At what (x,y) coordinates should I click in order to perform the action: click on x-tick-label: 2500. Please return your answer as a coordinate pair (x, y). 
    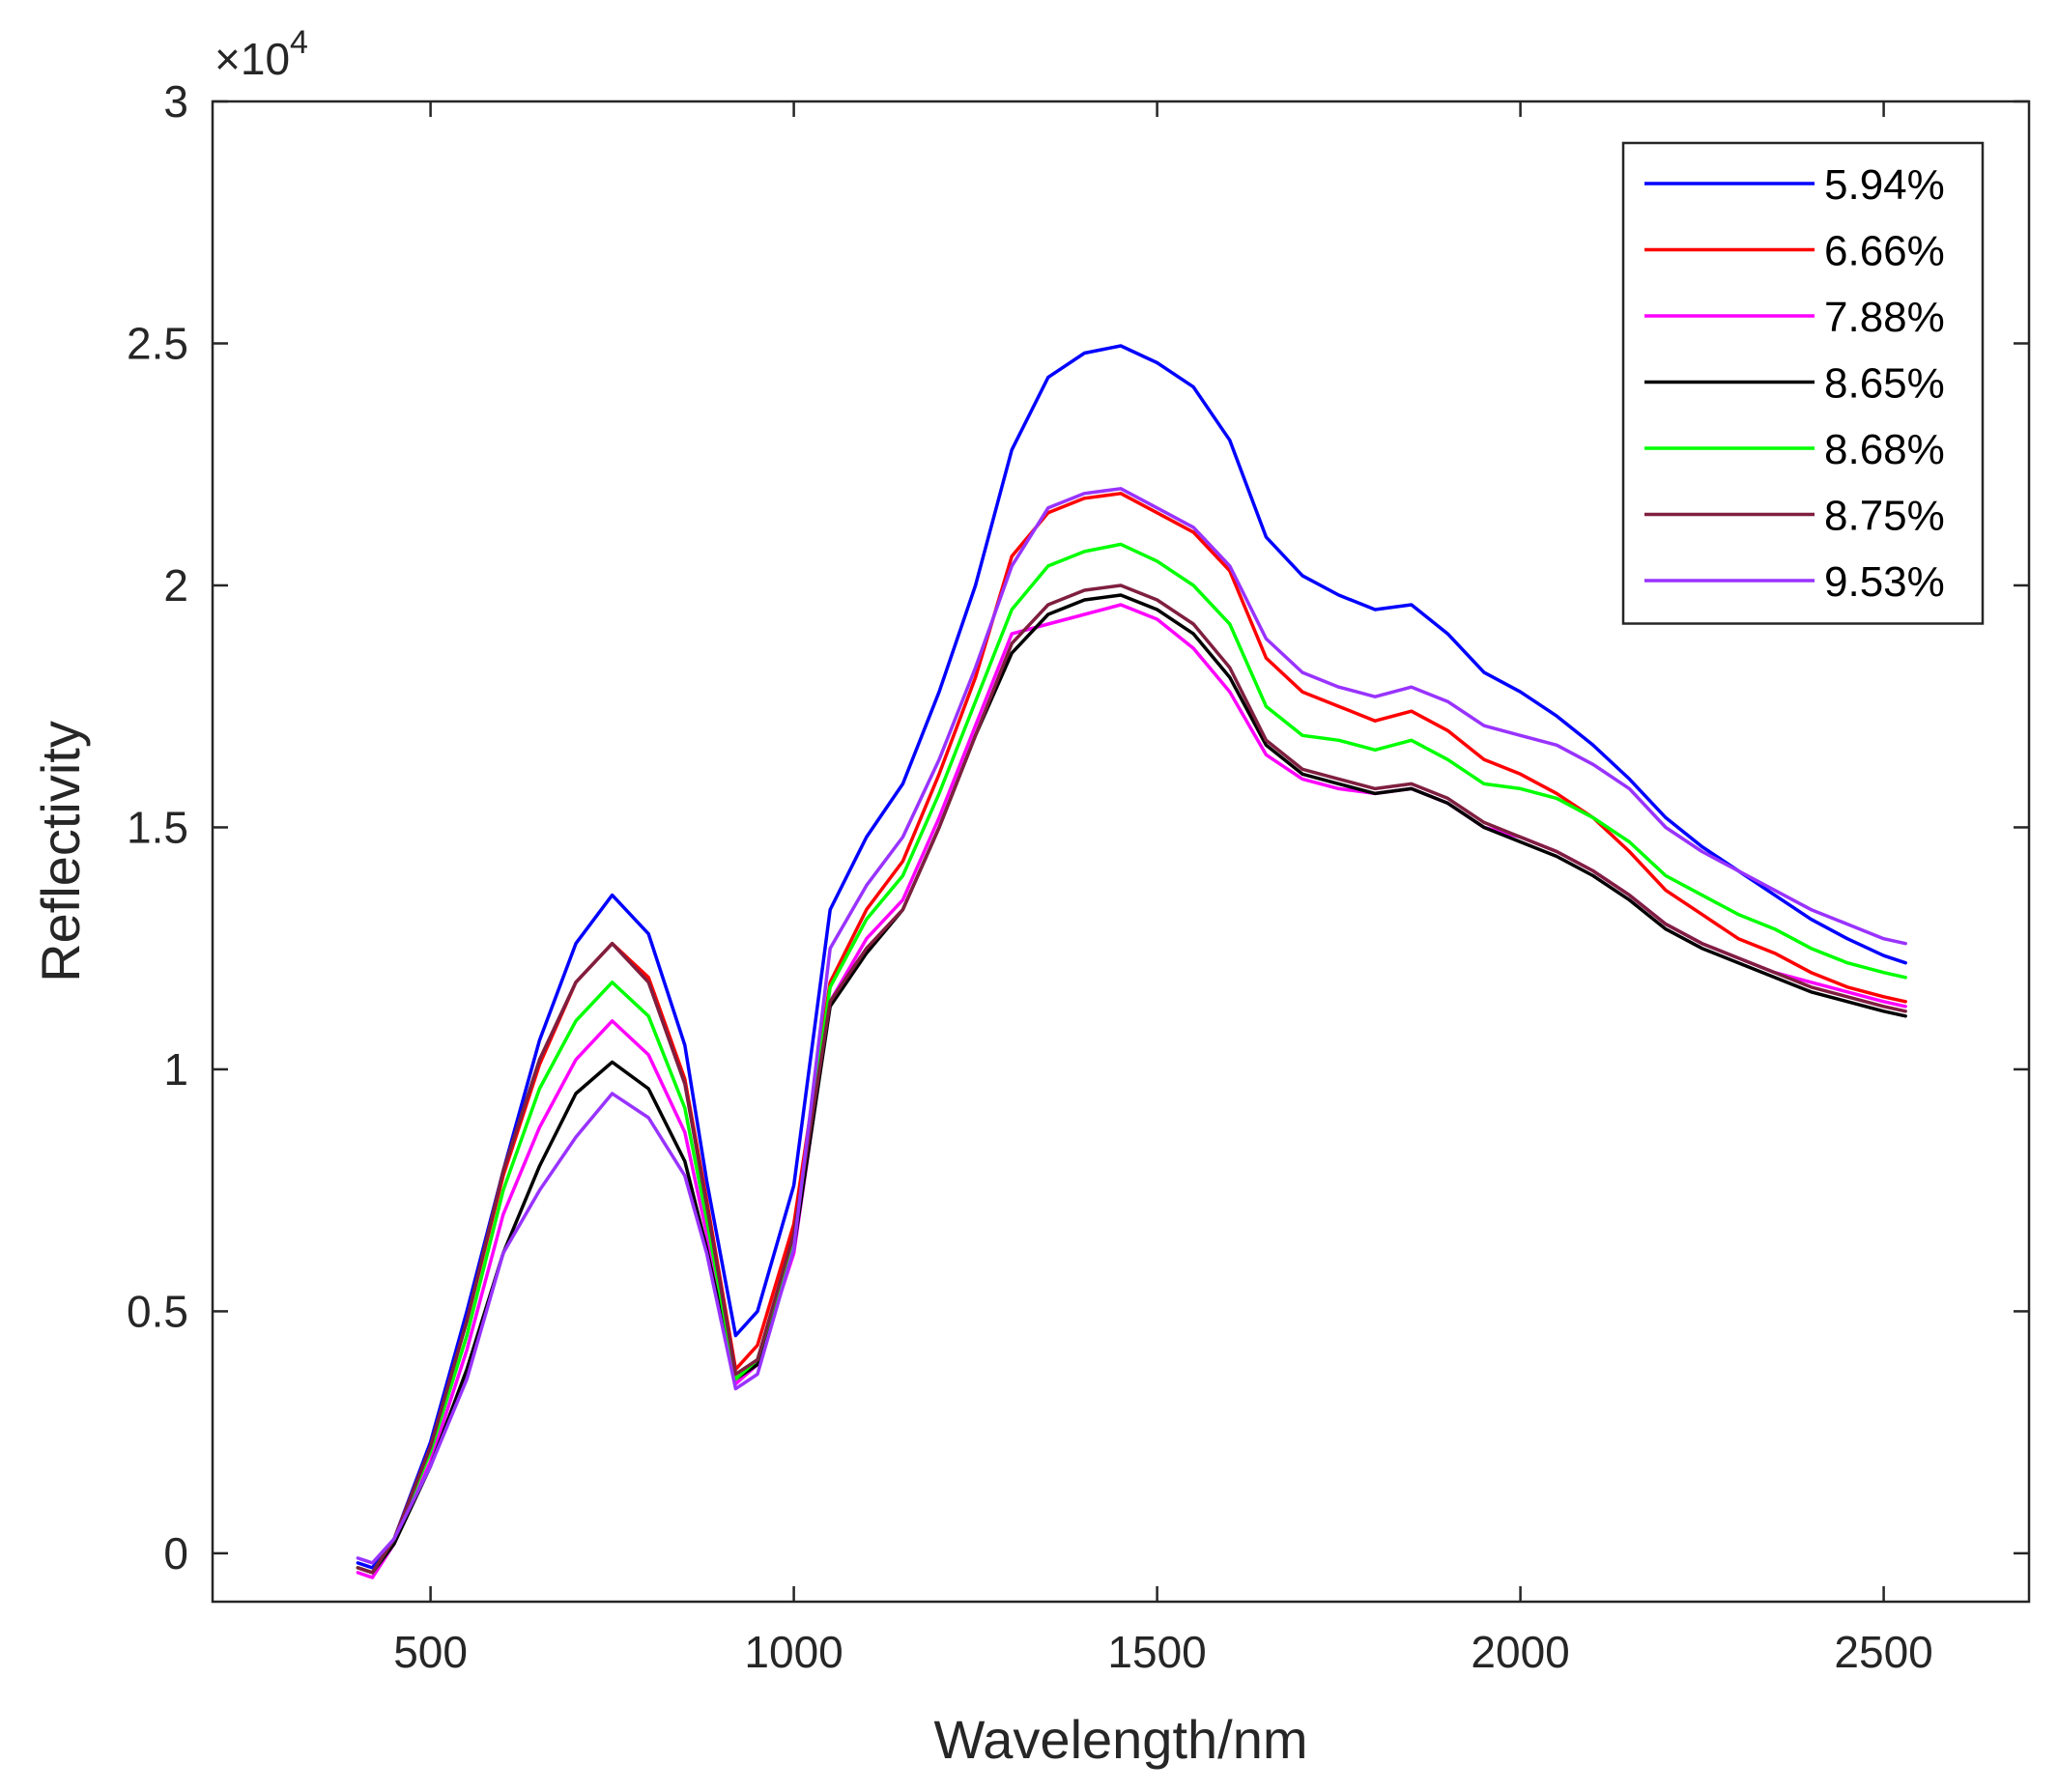
    Looking at the image, I should click on (1883, 1652).